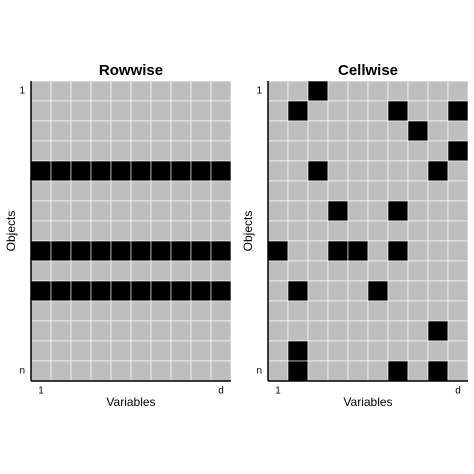 This screenshot has width=474, height=474. Describe the element at coordinates (131, 70) in the screenshot. I see `panel-title: Rowwise` at that location.